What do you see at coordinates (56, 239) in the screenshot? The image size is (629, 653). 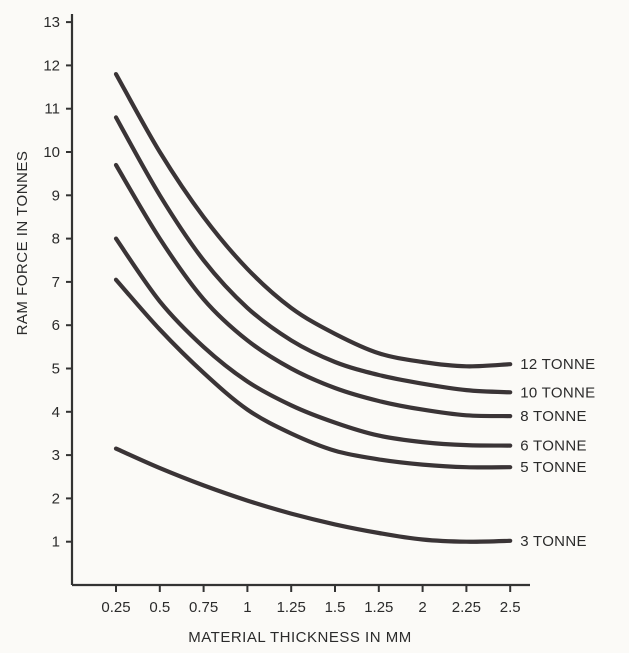 I see `y-tick-label: 8` at bounding box center [56, 239].